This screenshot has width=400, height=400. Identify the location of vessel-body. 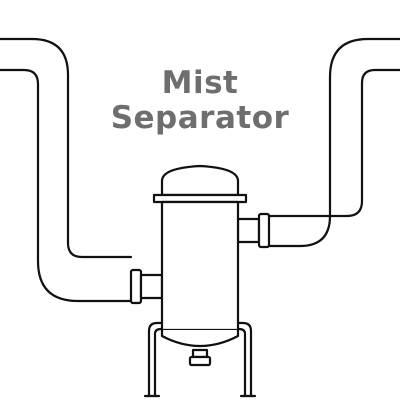
(200, 266).